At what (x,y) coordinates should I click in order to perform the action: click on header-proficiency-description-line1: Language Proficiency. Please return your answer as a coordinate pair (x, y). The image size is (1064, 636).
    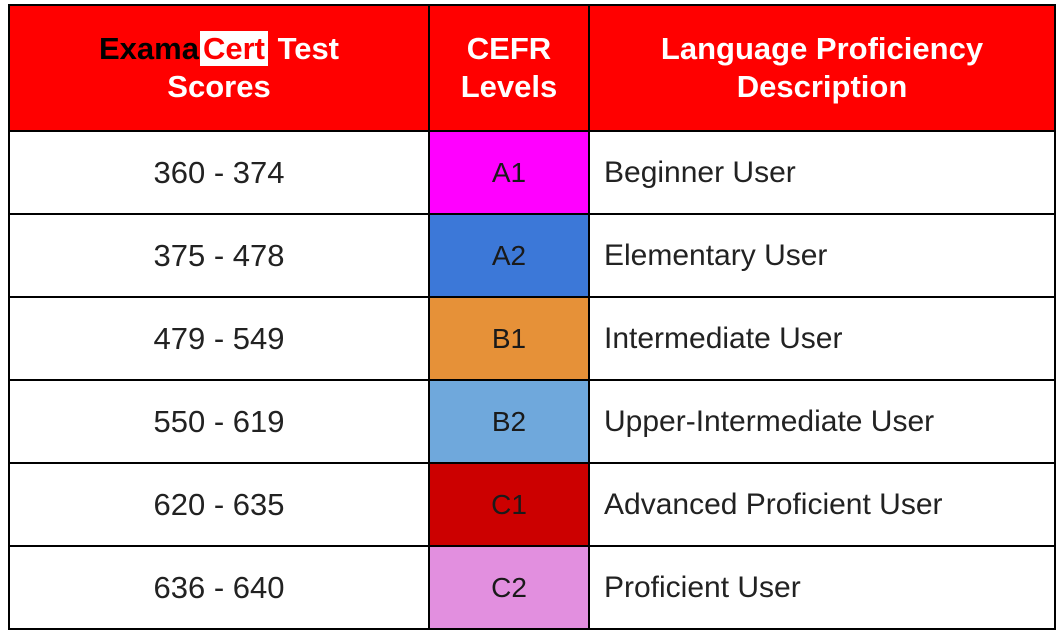
    Looking at the image, I should click on (822, 48).